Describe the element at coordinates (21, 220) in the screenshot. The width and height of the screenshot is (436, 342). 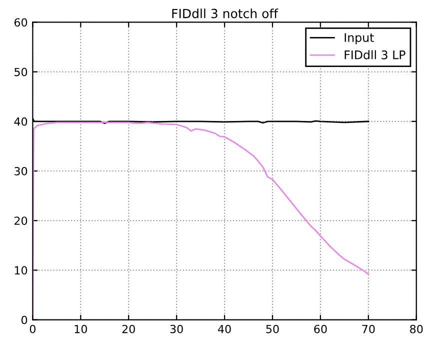
I see `y-tick-label: 20` at that location.